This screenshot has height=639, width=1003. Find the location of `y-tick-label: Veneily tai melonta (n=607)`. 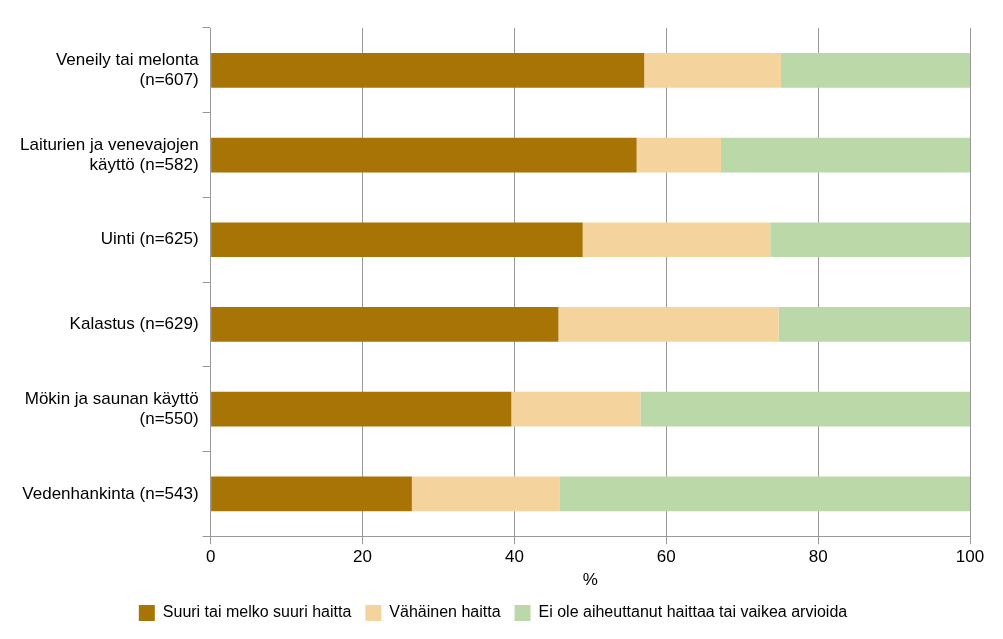

y-tick-label: Veneily tai melonta (n=607) is located at coordinates (127, 69).